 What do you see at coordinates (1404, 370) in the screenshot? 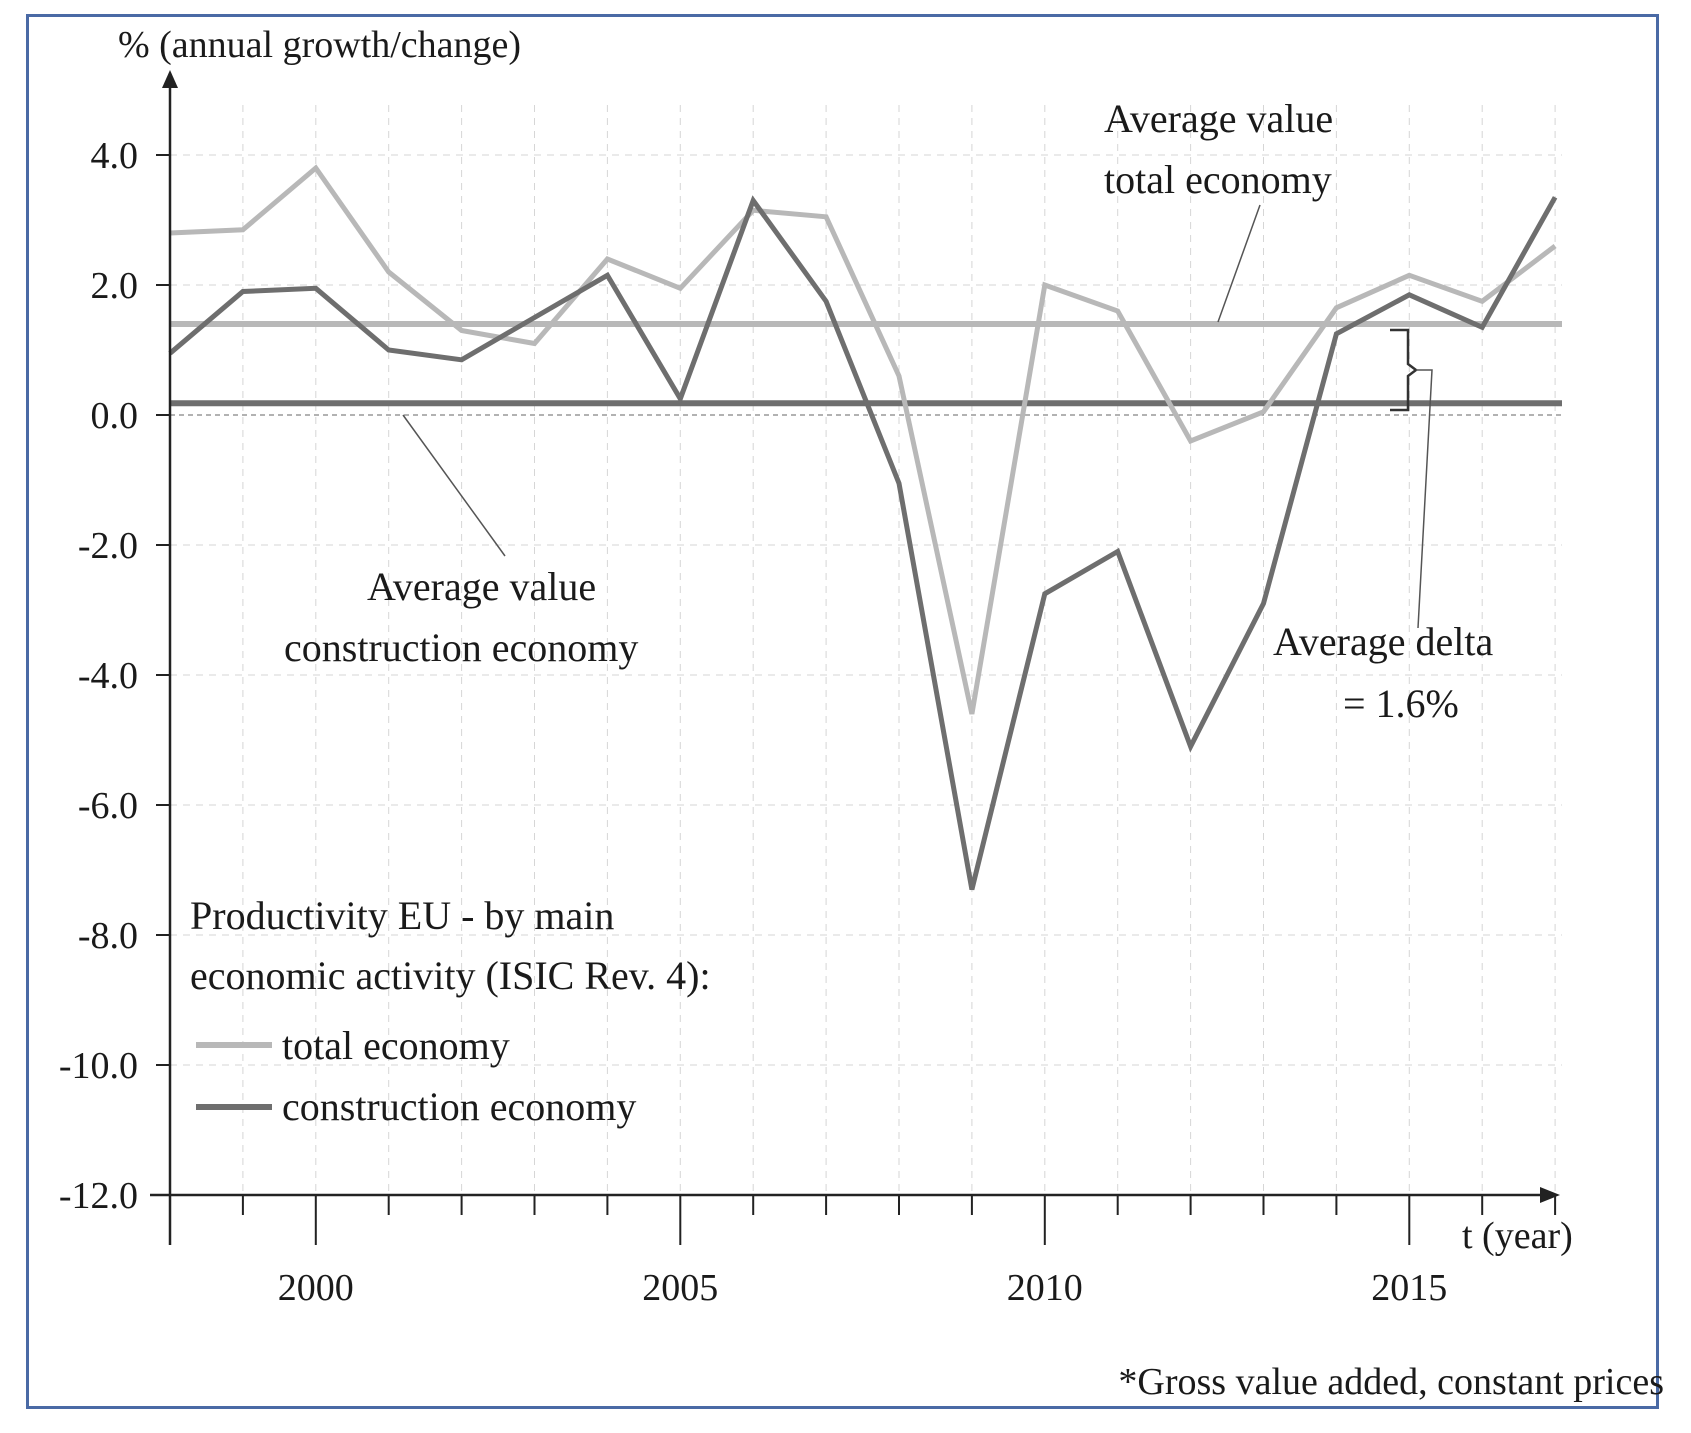
I see `delta-bracket` at bounding box center [1404, 370].